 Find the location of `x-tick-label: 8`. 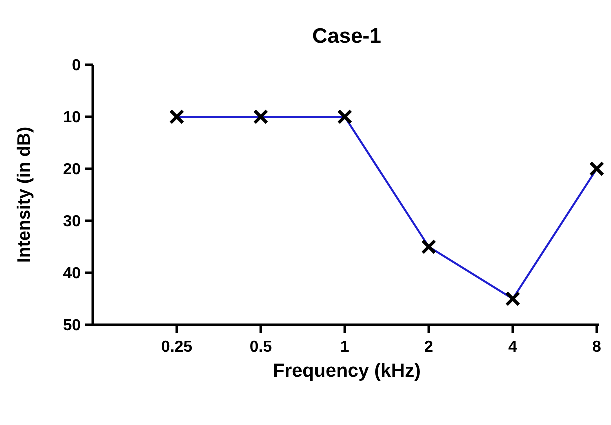

x-tick-label: 8 is located at coordinates (597, 347).